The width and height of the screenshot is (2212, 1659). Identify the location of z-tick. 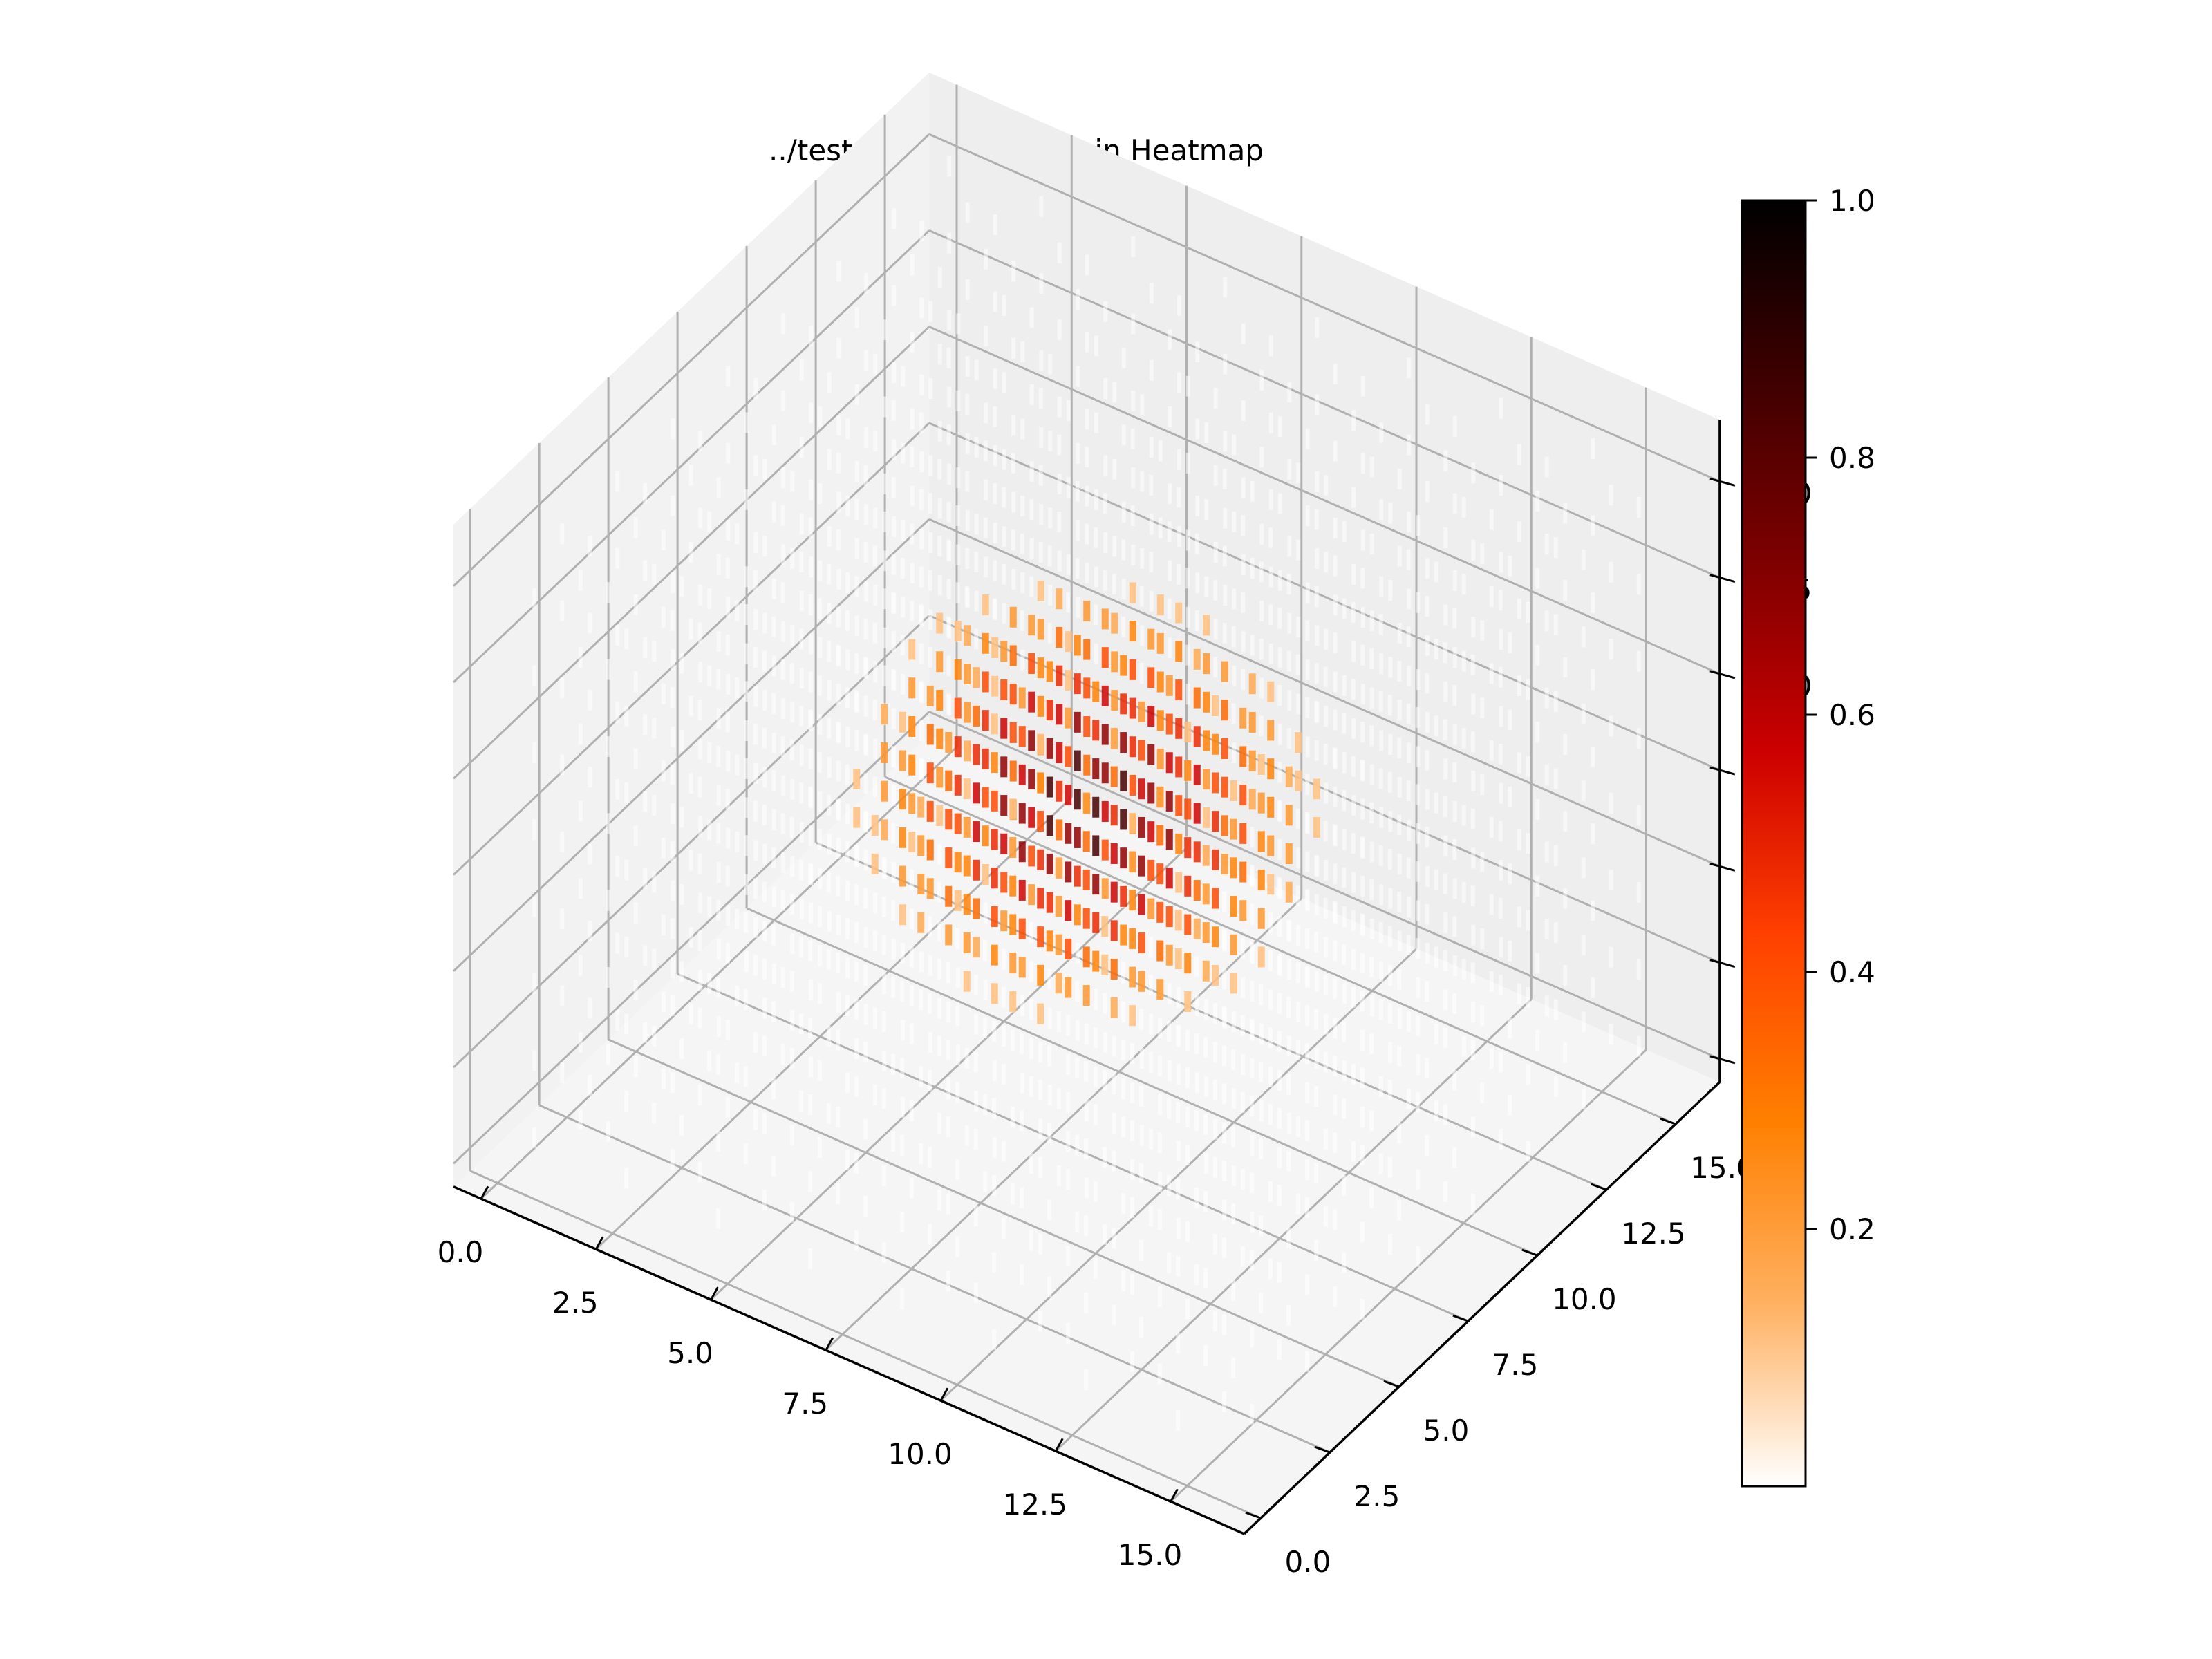
(1722, 578).